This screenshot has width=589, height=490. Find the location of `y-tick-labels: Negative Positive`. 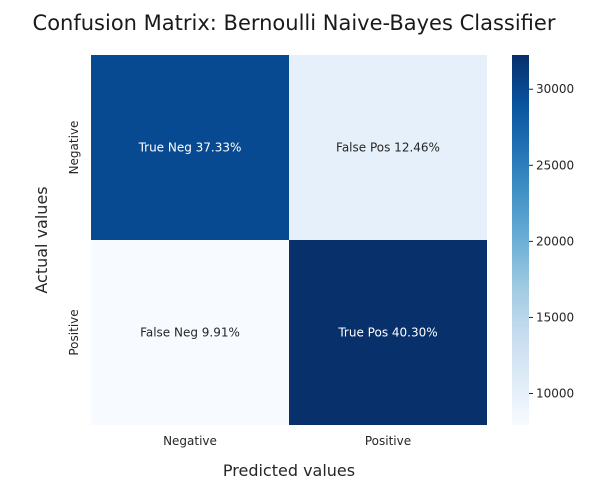

y-tick-labels: Negative Positive is located at coordinates (74, 238).